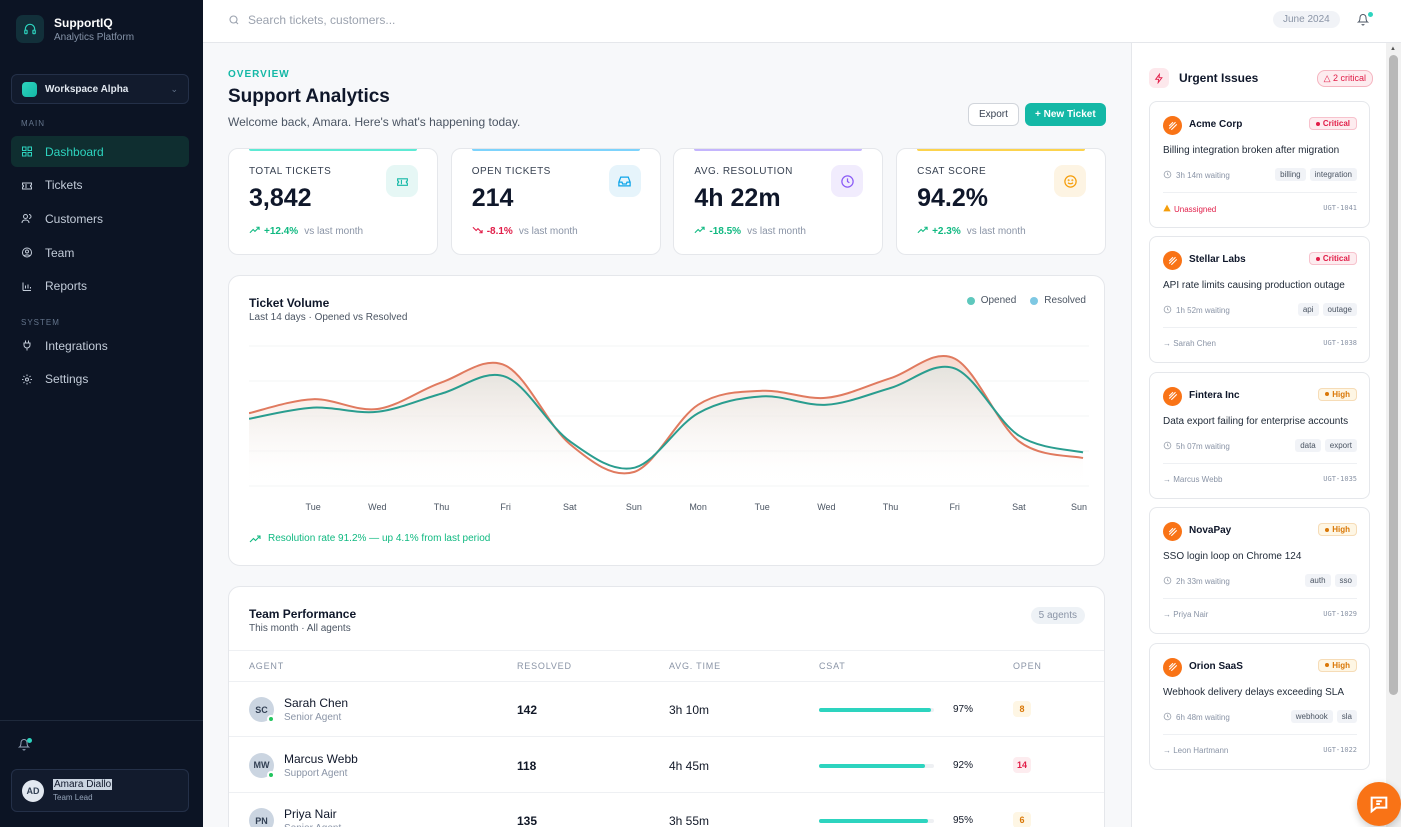 This screenshot has width=1401, height=827. What do you see at coordinates (1332, 259) in the screenshot?
I see `severity-badge: Critical` at bounding box center [1332, 259].